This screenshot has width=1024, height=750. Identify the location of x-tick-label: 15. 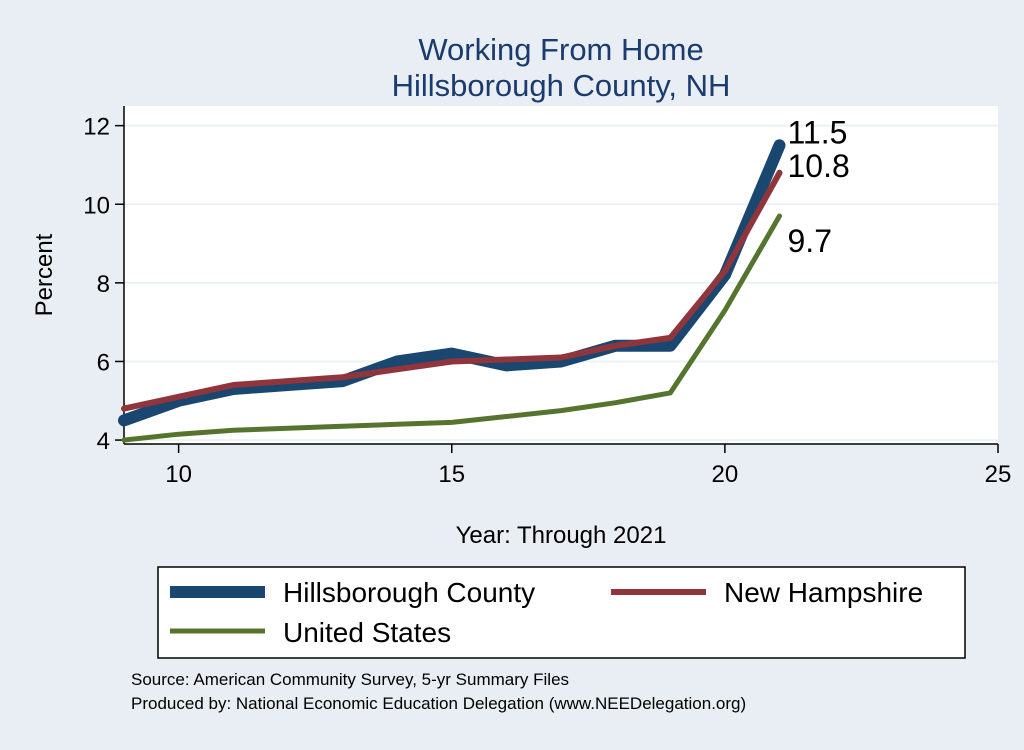
(451, 474).